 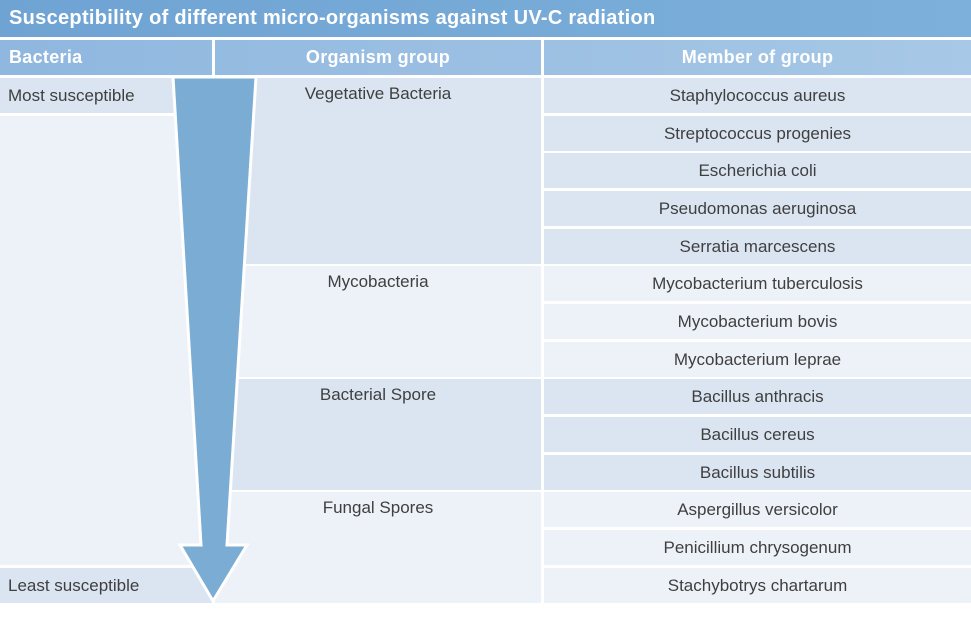 What do you see at coordinates (757, 472) in the screenshot?
I see `member-cell: Bacillus subtilis` at bounding box center [757, 472].